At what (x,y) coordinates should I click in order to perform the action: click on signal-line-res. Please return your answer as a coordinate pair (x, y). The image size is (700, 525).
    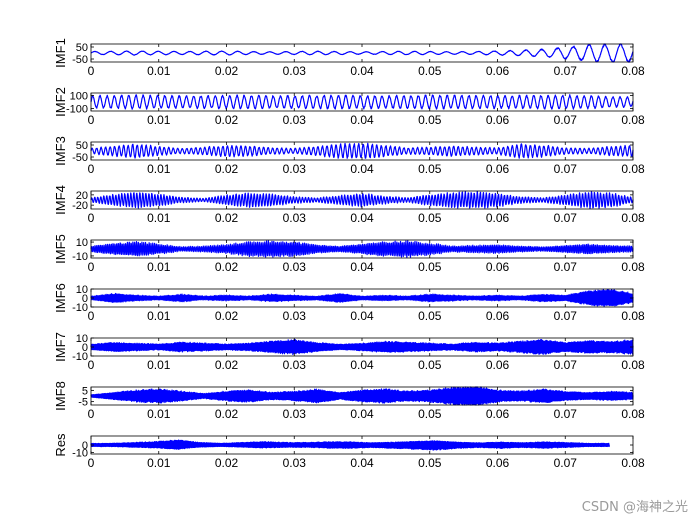
    Looking at the image, I should click on (350, 445).